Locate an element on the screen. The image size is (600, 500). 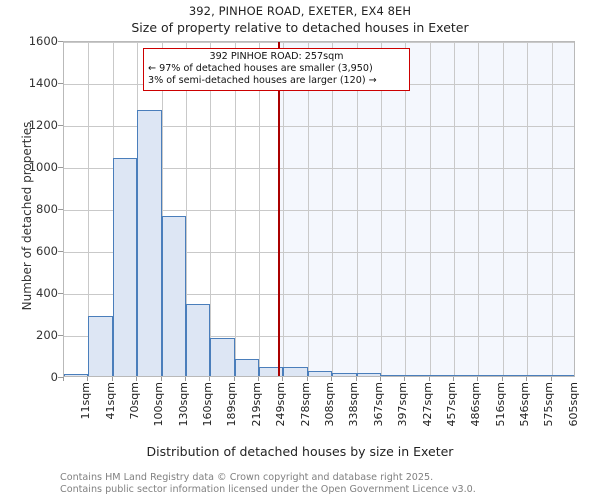
x-axis-tick-label: 575sqm is located at coordinates (549, 404).